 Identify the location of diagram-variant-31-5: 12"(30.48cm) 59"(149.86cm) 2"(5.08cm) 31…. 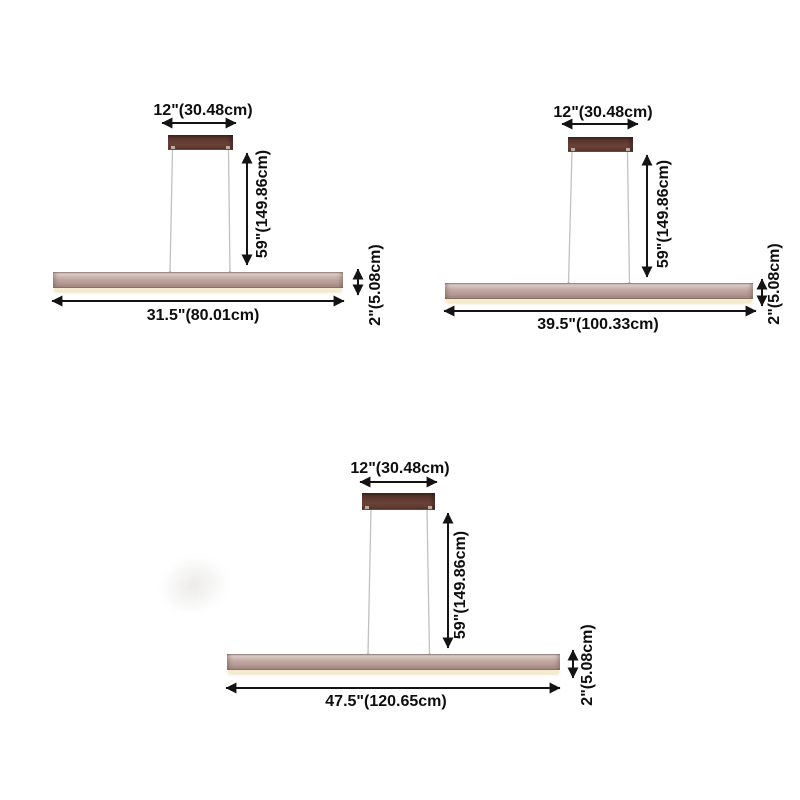
(225, 217).